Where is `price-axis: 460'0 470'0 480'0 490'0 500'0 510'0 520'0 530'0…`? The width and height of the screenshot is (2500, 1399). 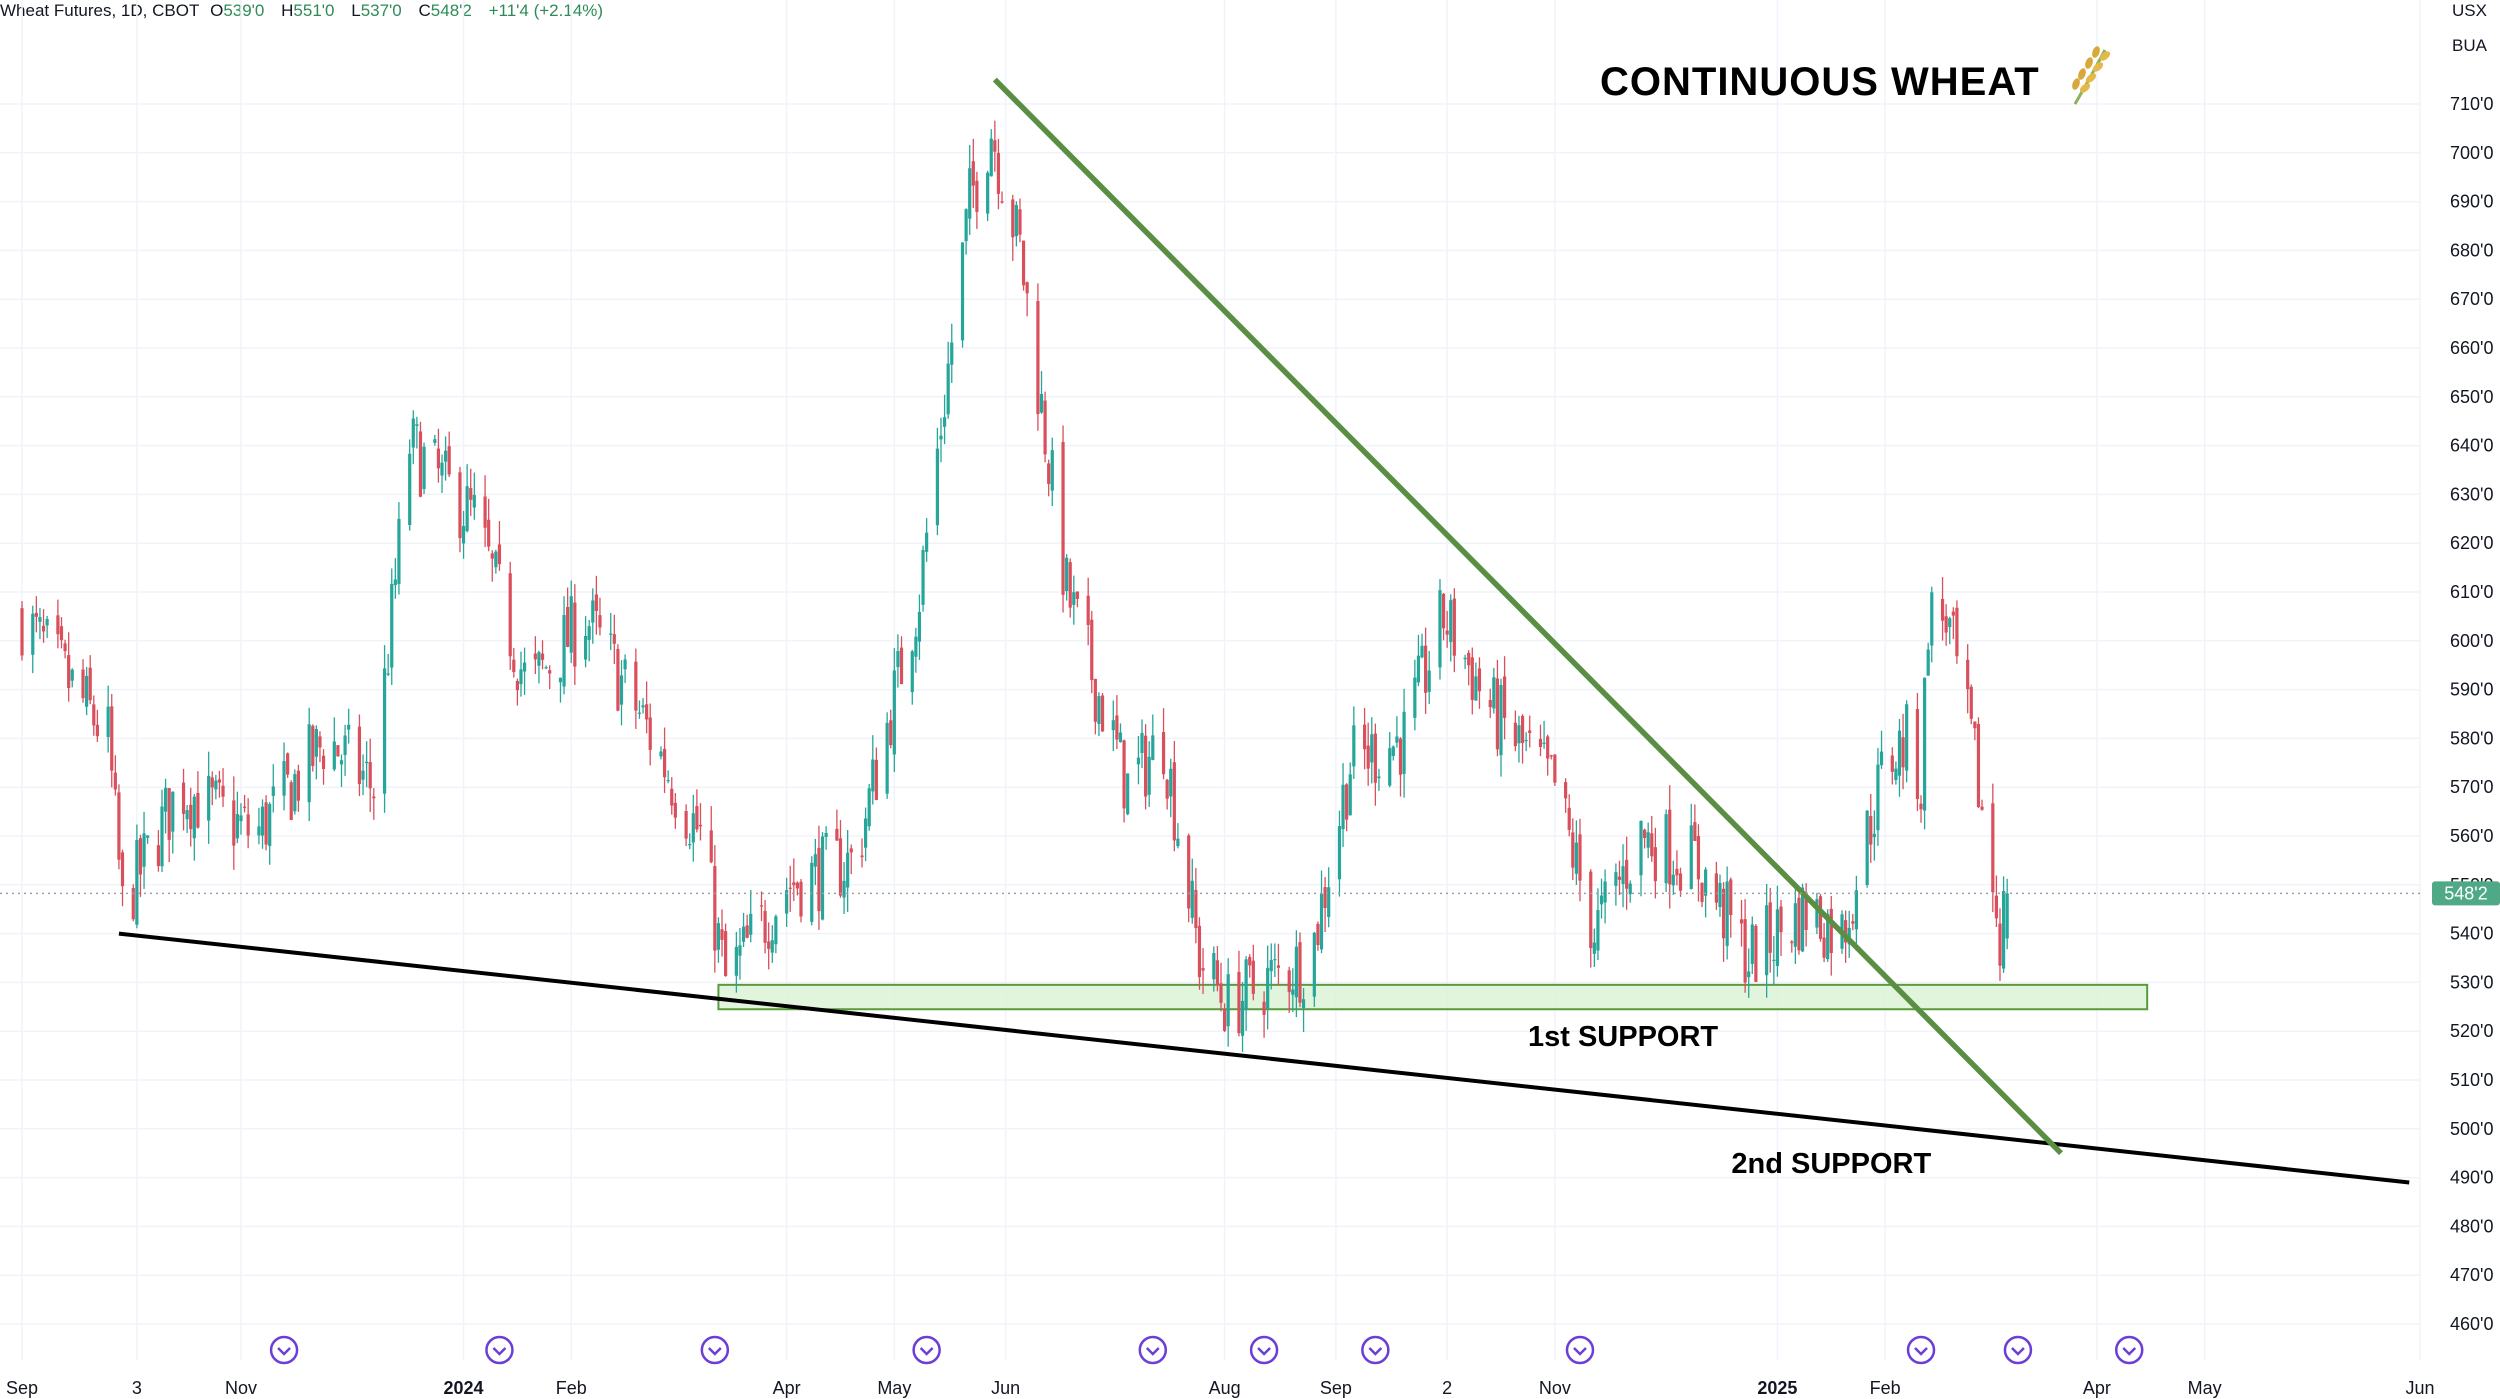
price-axis: 460'0 470'0 480'0 490'0 500'0 510'0 520'0 530'0… is located at coordinates (2466, 714).